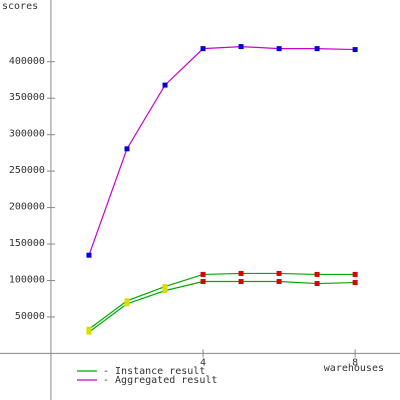 Image resolution: width=400 pixels, height=400 pixels. I want to click on x-tick-label: 4, so click(203, 362).